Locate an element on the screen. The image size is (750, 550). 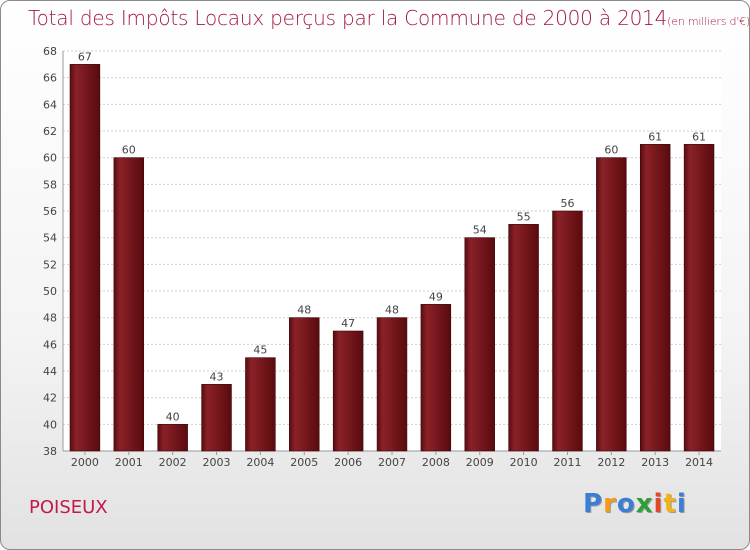
y-tick-label: 56 is located at coordinates (50, 211).